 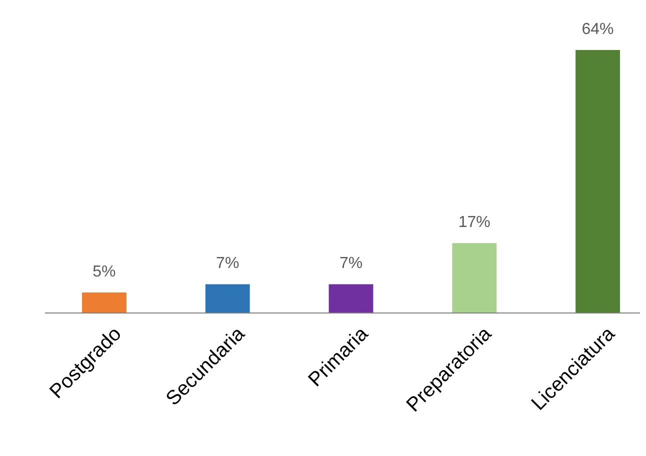 I want to click on data-label: 64%, so click(x=598, y=29).